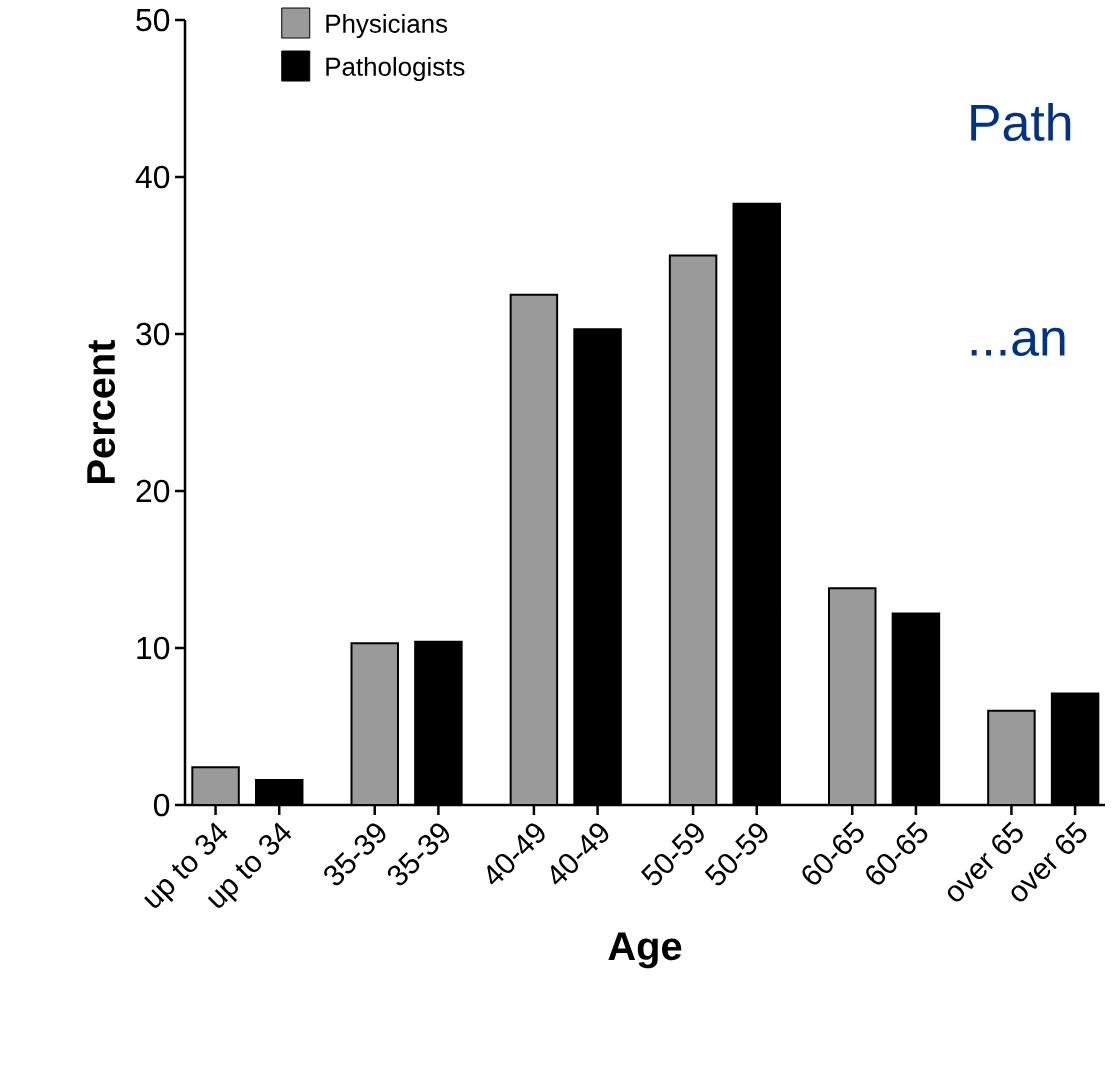  What do you see at coordinates (152, 177) in the screenshot?
I see `y-tick-label: 40` at bounding box center [152, 177].